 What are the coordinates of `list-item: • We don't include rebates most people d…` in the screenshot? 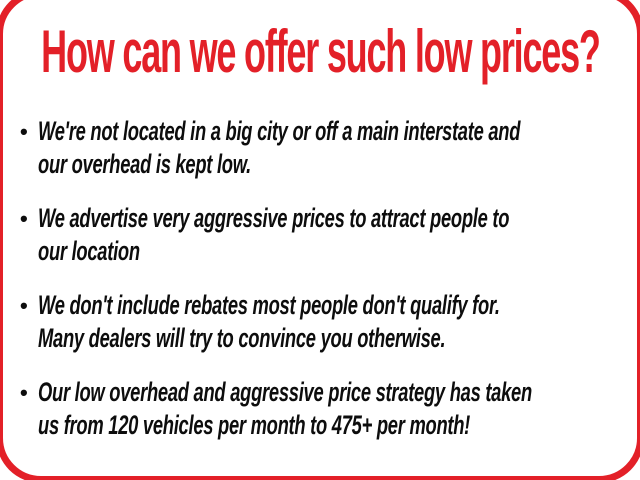 It's located at (330, 322).